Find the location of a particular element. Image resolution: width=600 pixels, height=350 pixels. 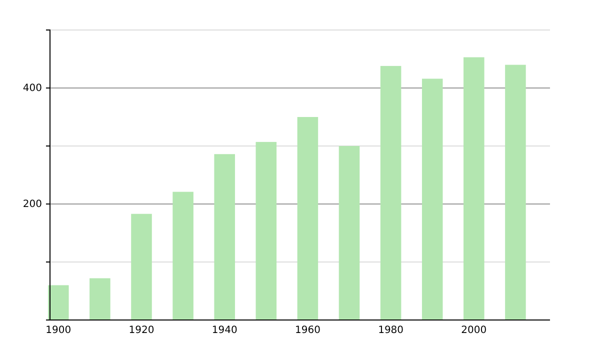

x-tick-label: 1980 is located at coordinates (391, 330).